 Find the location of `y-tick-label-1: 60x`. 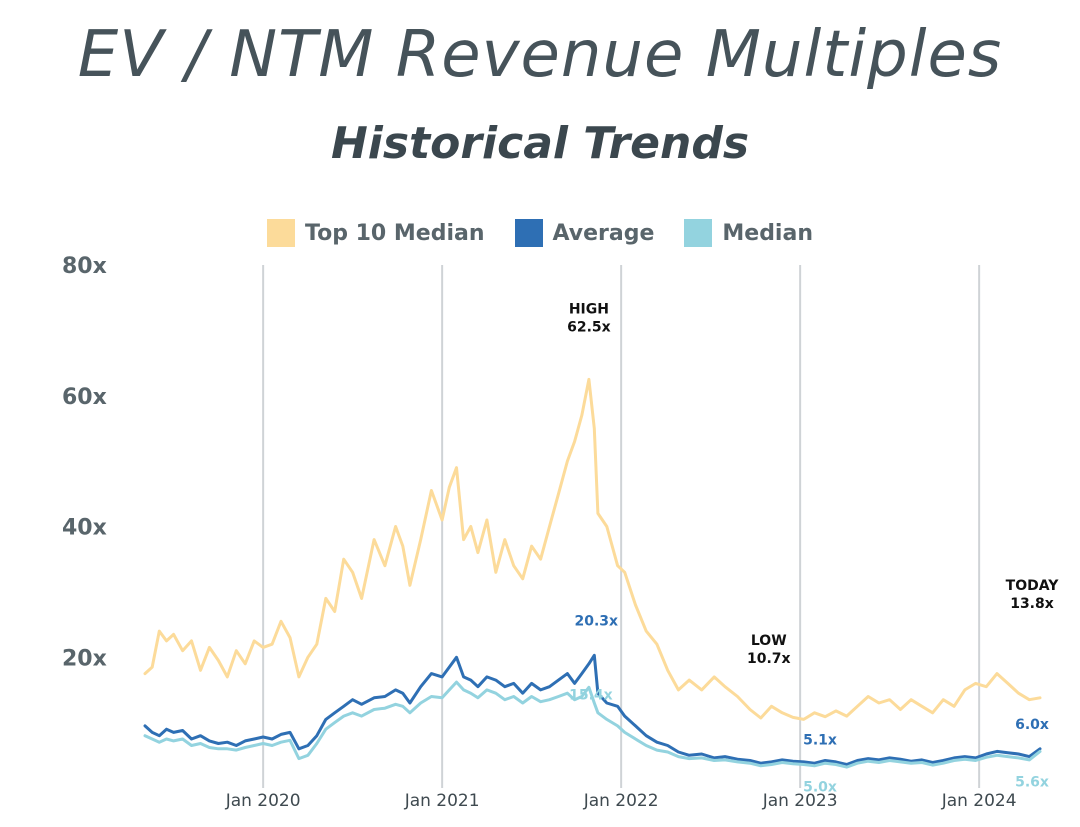

y-tick-label-1: 60x is located at coordinates (84, 397).